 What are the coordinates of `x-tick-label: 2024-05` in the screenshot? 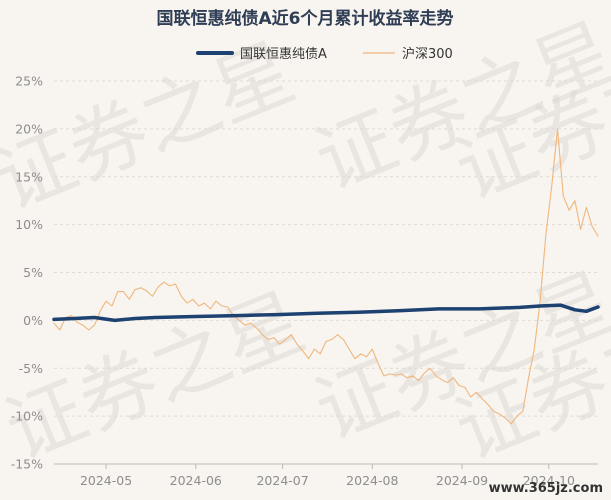 It's located at (106, 480).